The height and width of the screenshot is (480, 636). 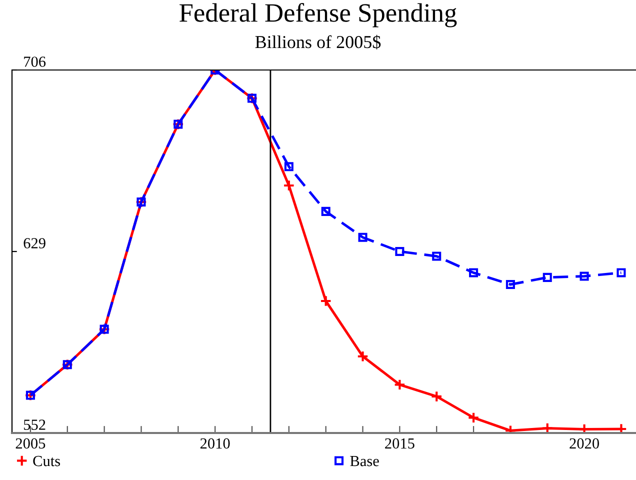 What do you see at coordinates (364, 461) in the screenshot?
I see `legend-label: Base` at bounding box center [364, 461].